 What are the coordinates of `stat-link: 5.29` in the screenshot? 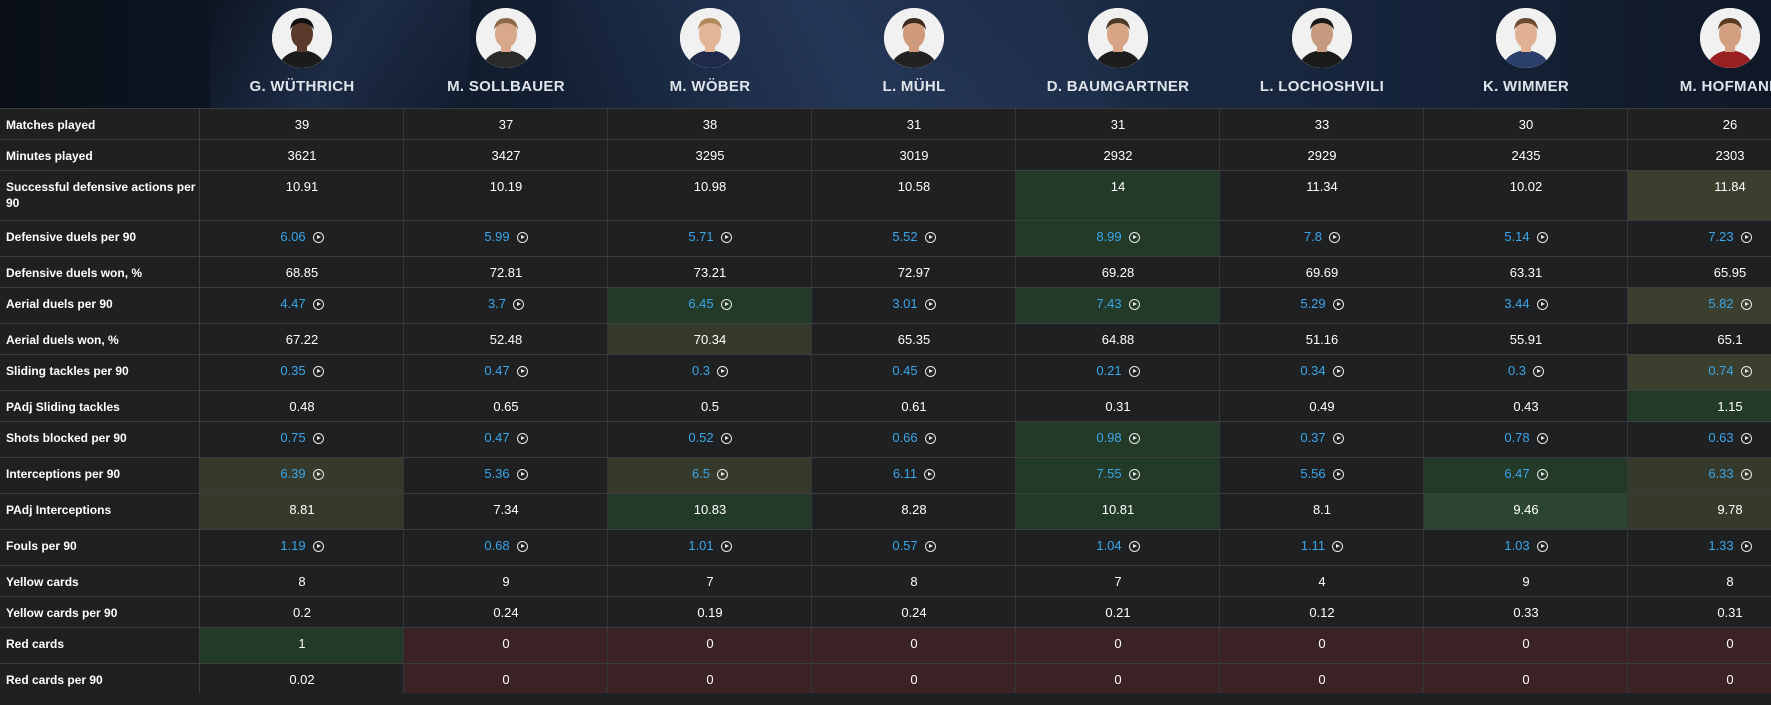 It's located at (1322, 304).